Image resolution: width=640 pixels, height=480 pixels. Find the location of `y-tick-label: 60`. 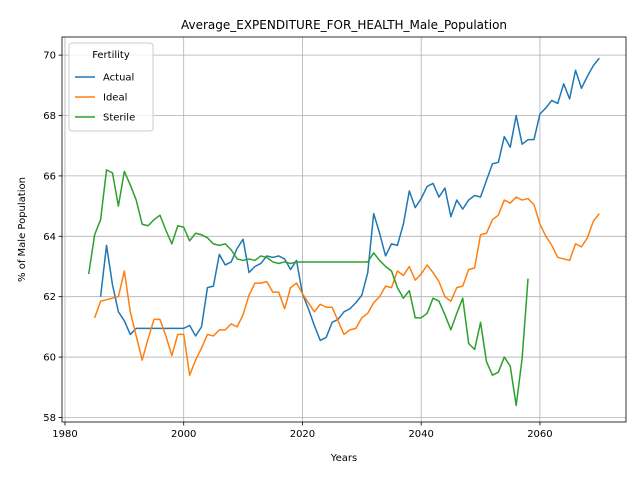

y-tick-label: 60 is located at coordinates (49, 358).